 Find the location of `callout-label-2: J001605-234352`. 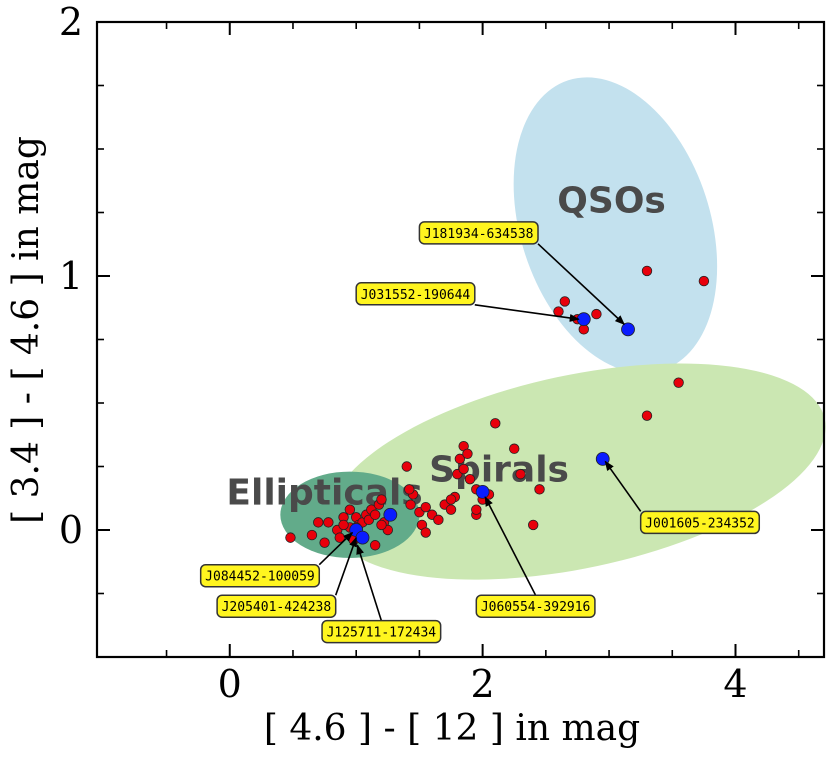

callout-label-2: J001605-234352 is located at coordinates (700, 523).